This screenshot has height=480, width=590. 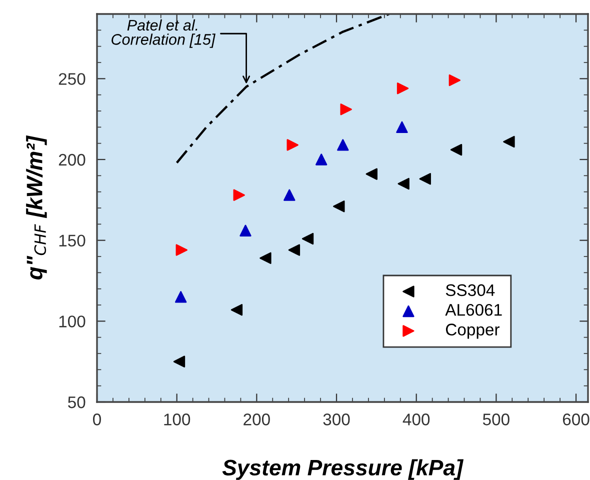 What do you see at coordinates (164, 33) in the screenshot?
I see `annotation: Patel et al. Correlation [15]` at bounding box center [164, 33].